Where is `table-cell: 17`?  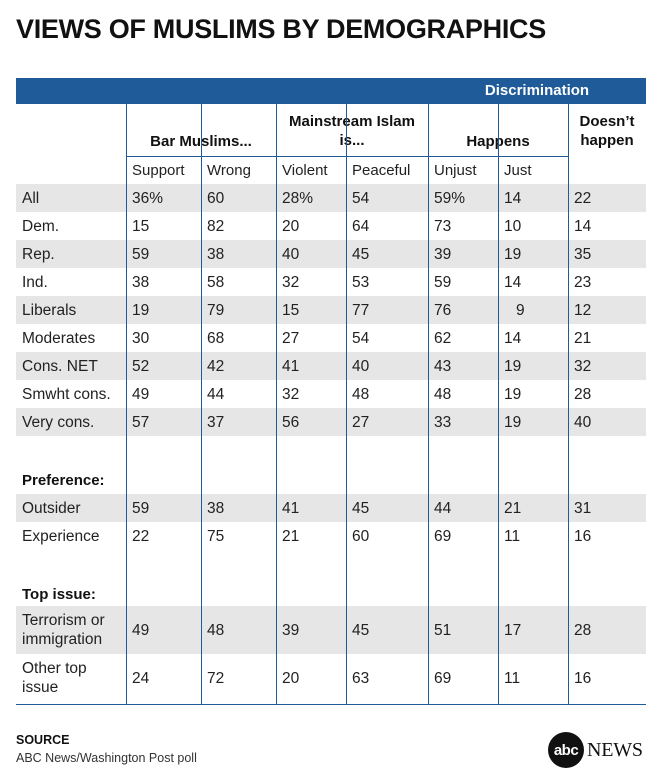
table-cell: 17 is located at coordinates (513, 630).